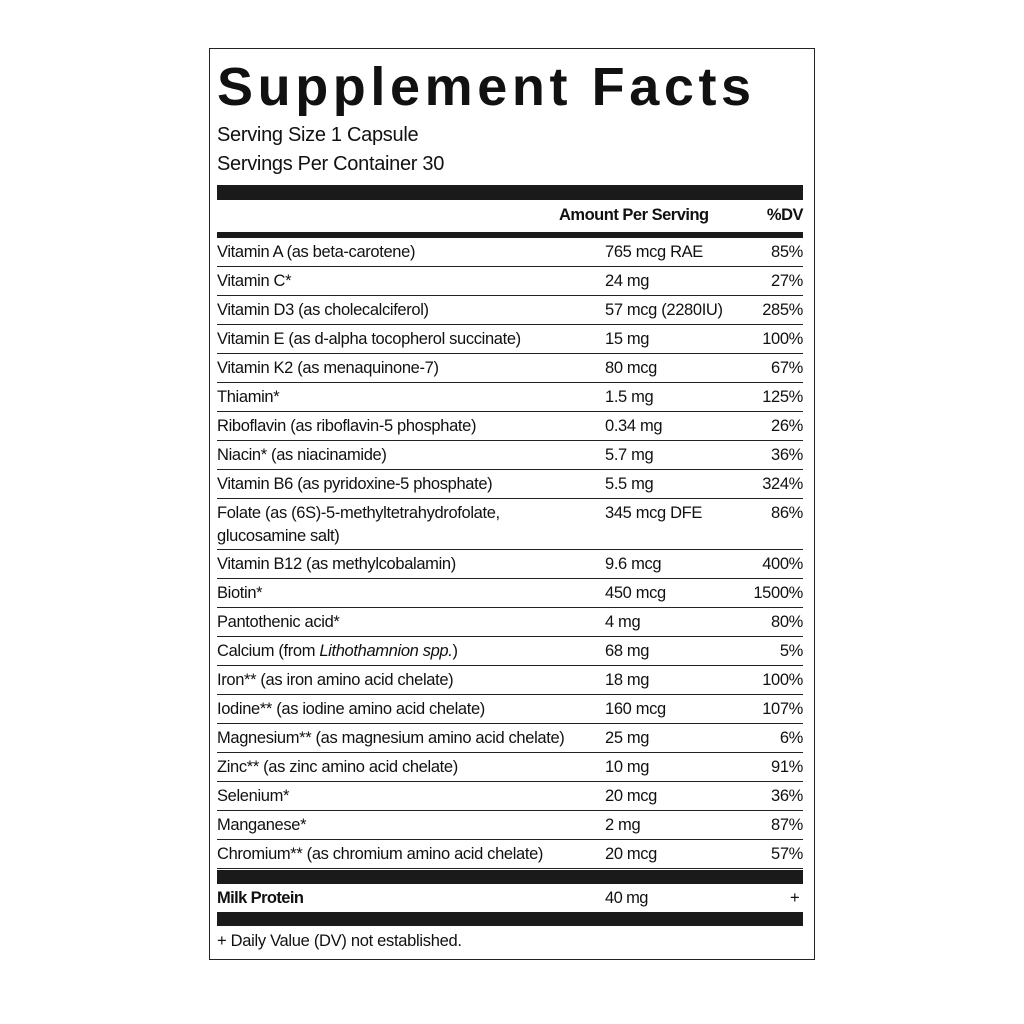 This screenshot has height=1024, width=1024. I want to click on medium-bar, so click(510, 235).